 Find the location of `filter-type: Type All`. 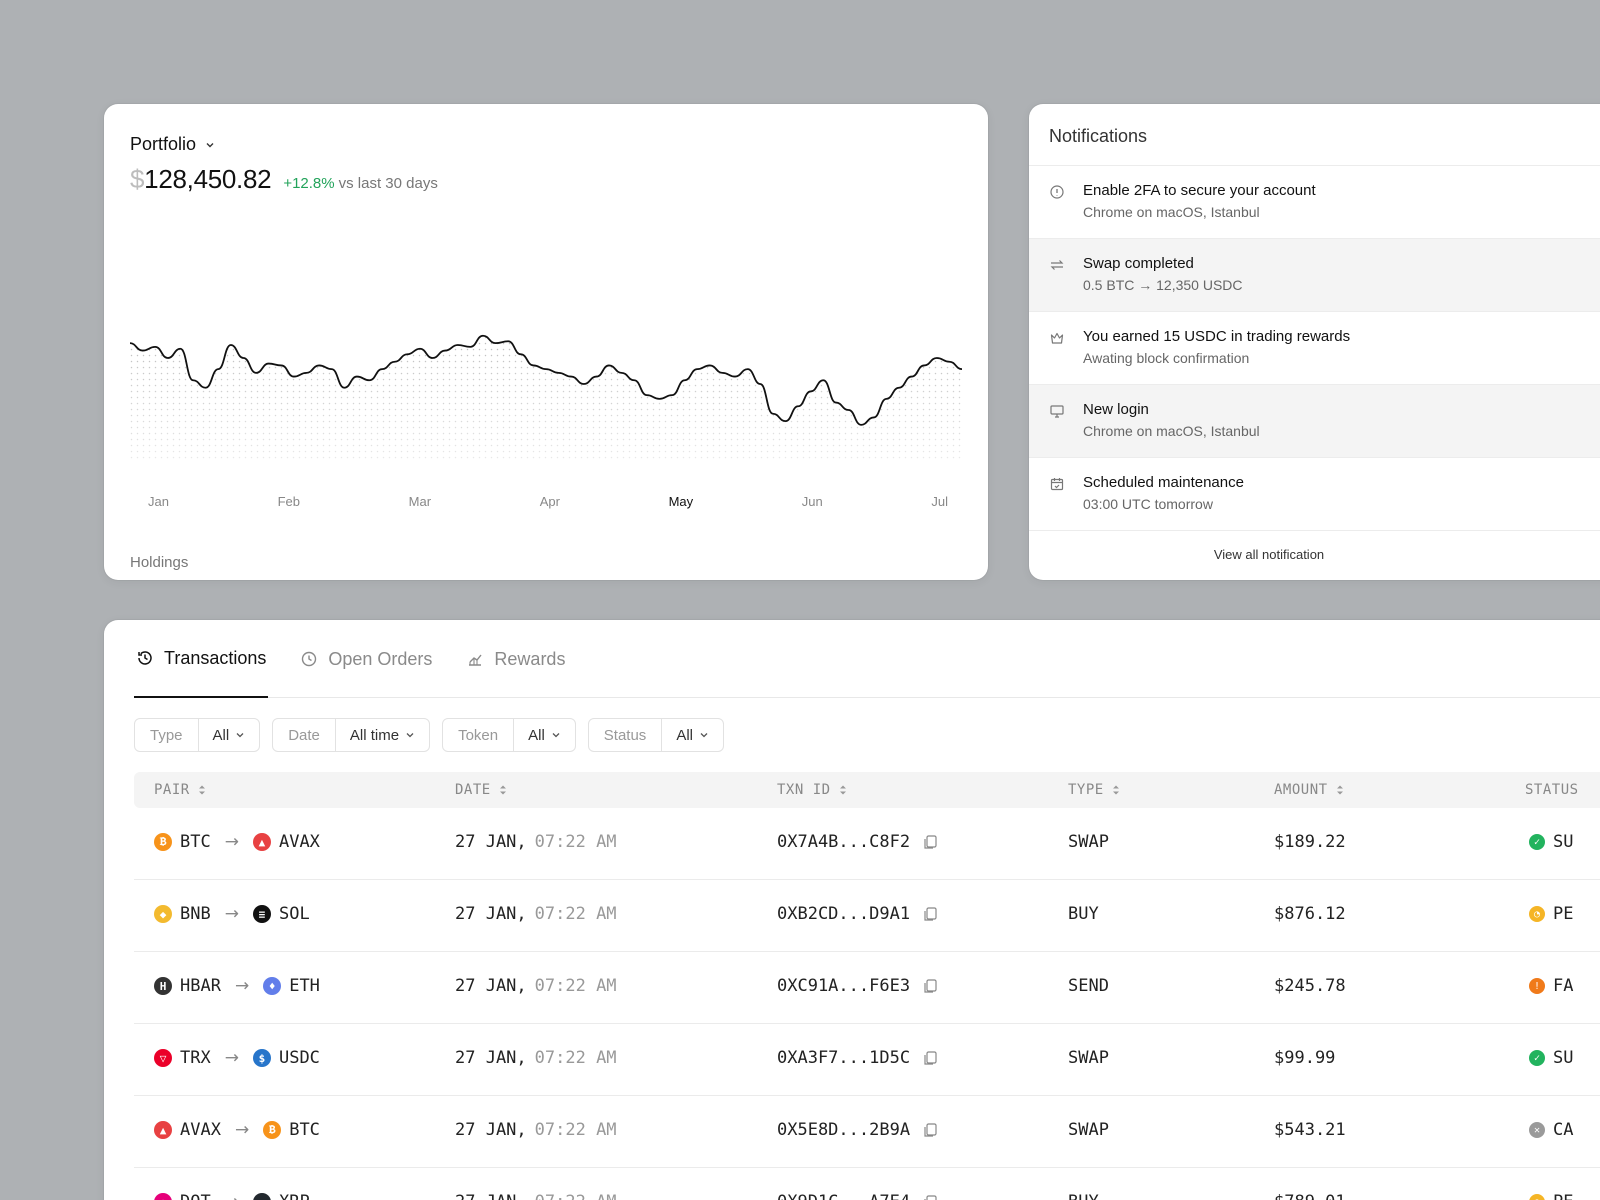

filter-type: Type All is located at coordinates (197, 735).